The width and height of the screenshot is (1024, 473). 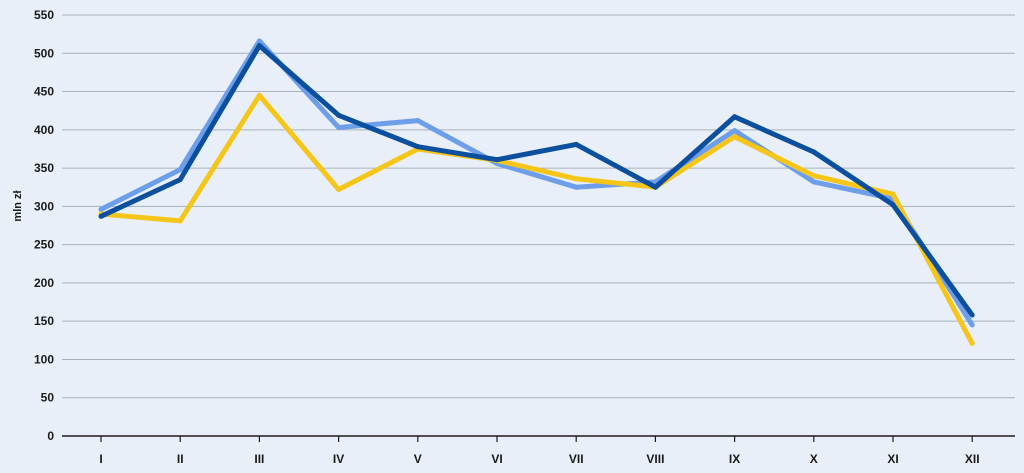 What do you see at coordinates (50, 436) in the screenshot?
I see `y-tick-label: 0` at bounding box center [50, 436].